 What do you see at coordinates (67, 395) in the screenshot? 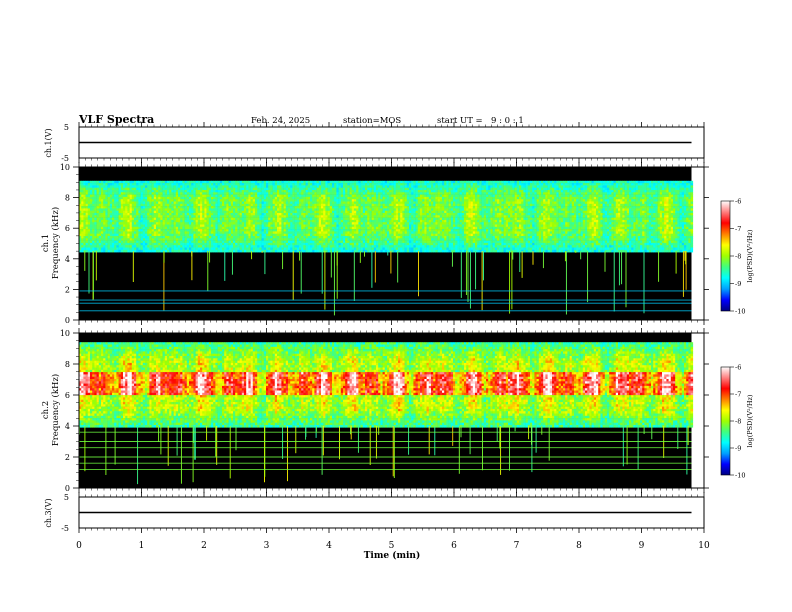
I see `ch2-ytick-label: 6` at bounding box center [67, 395].